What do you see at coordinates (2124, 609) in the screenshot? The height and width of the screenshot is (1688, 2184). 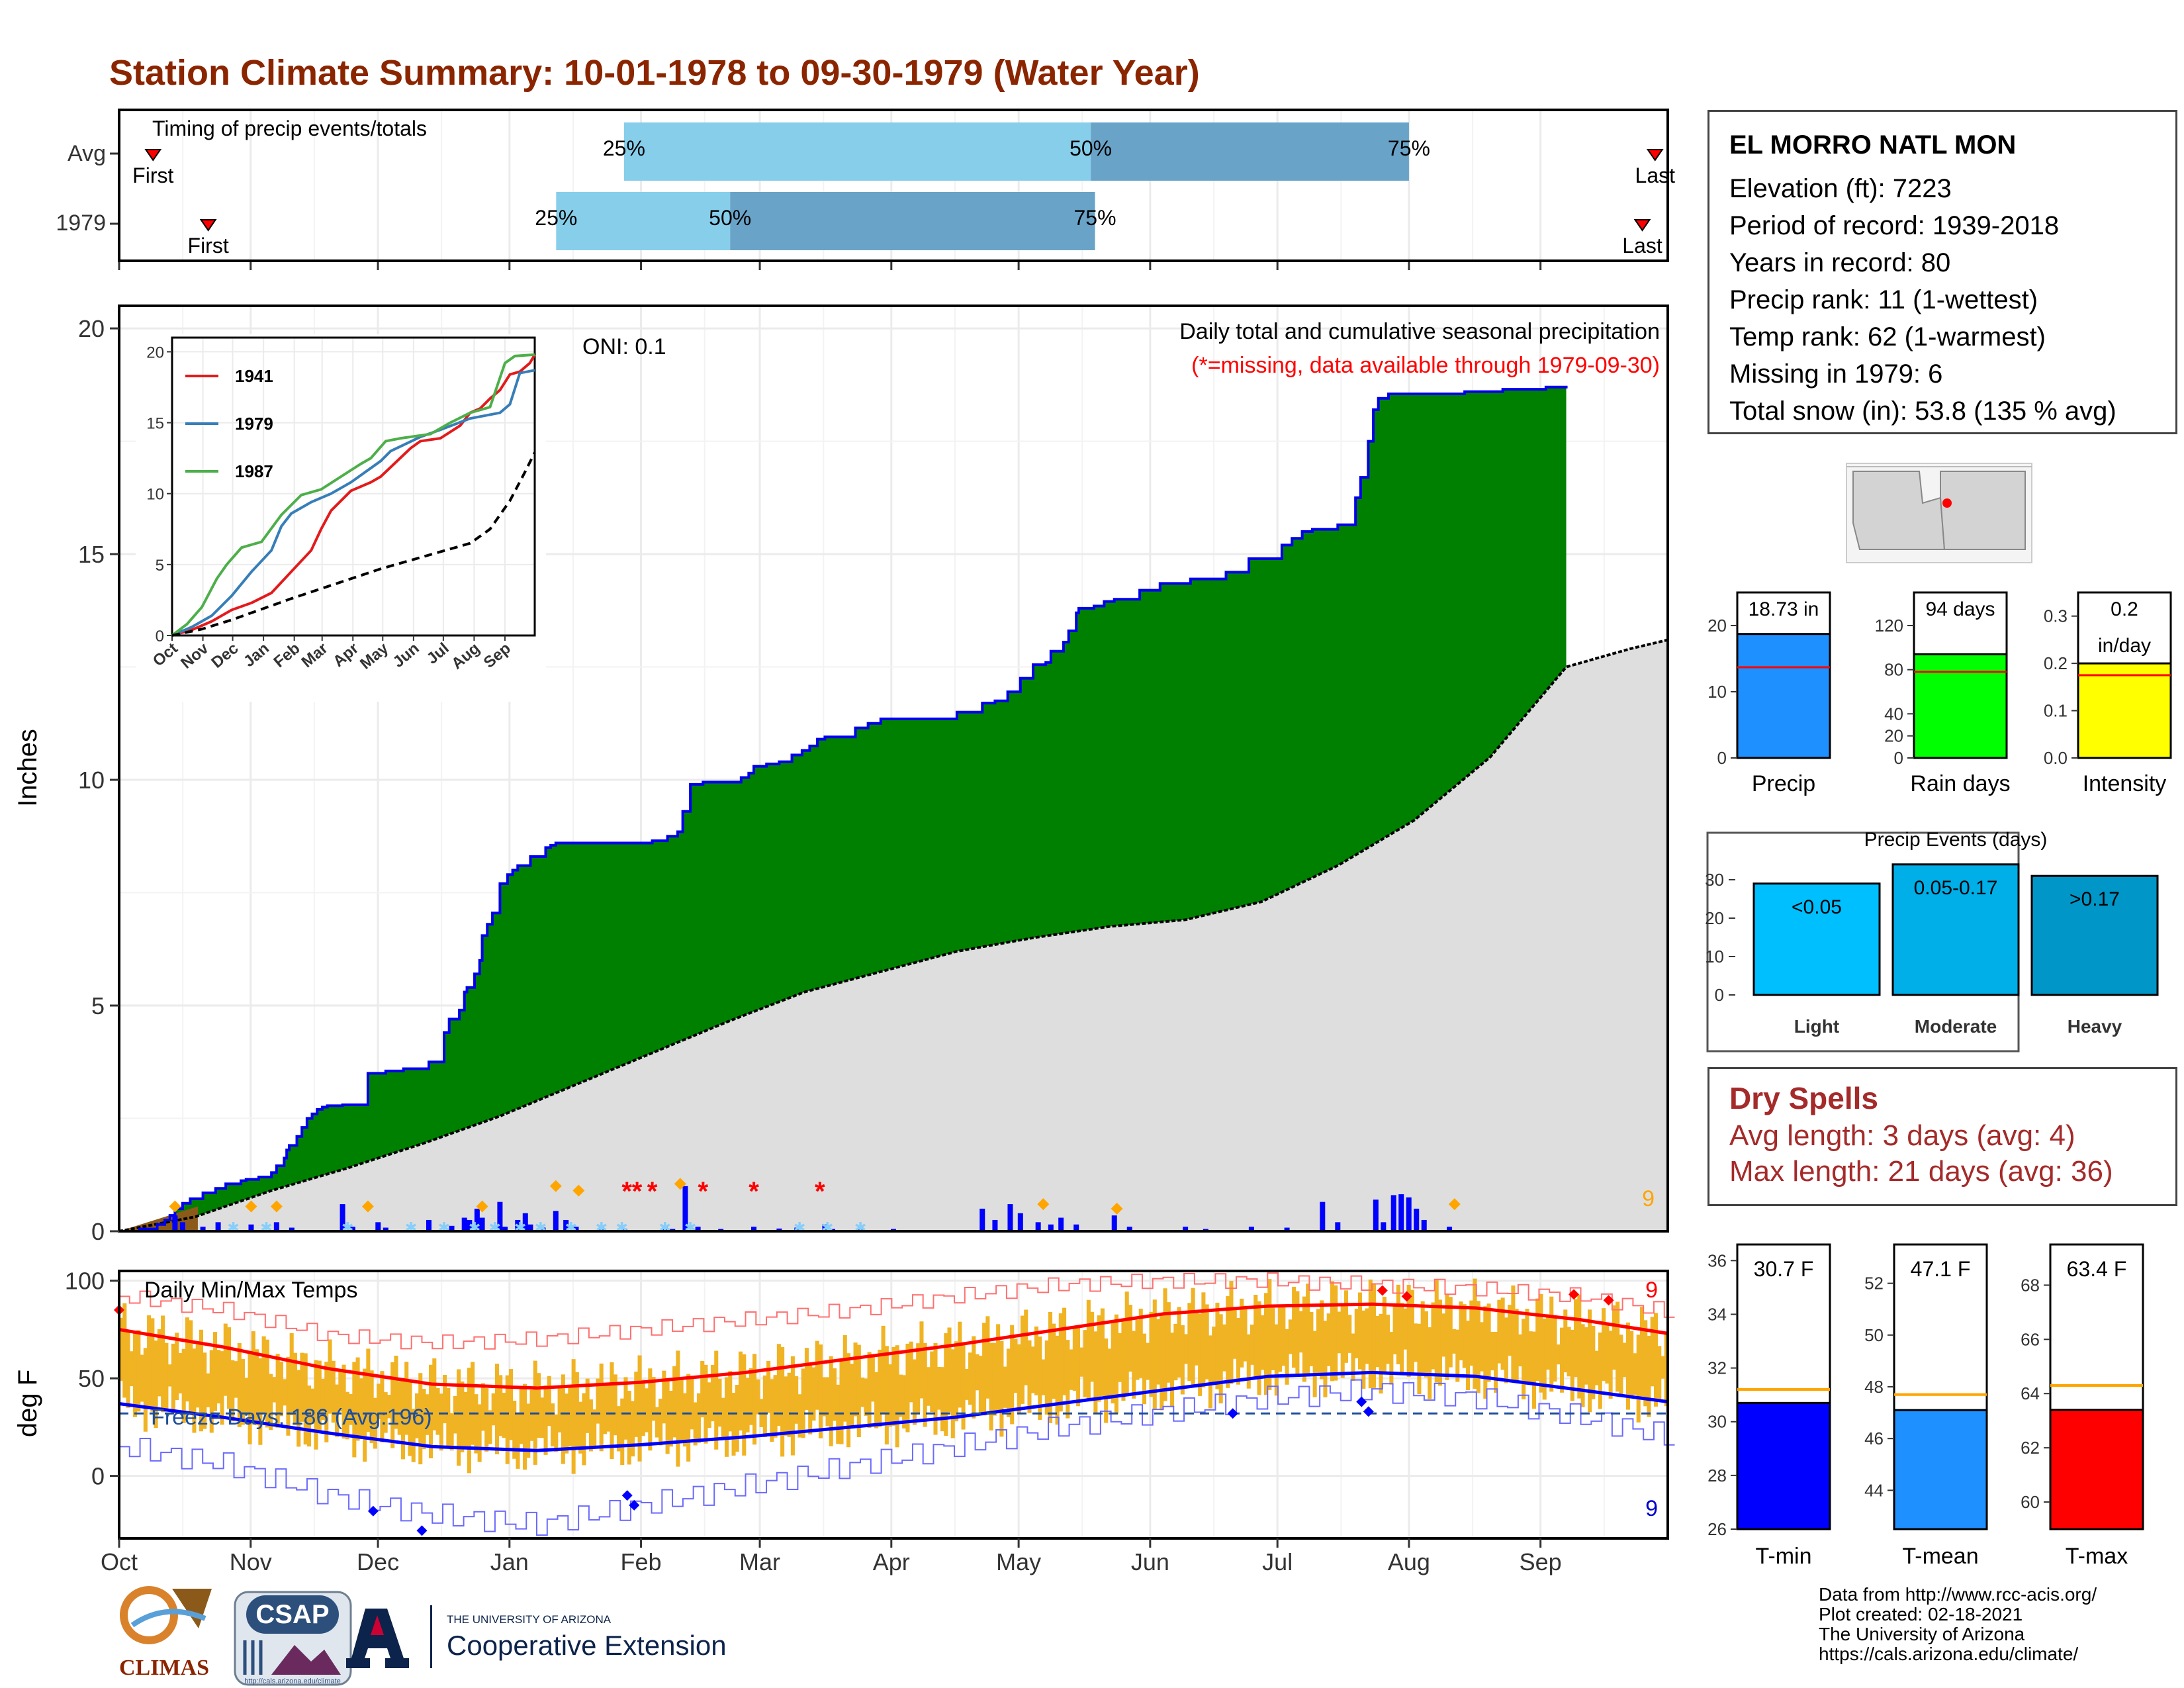 I see `summary-bar-value-label: 0.2` at bounding box center [2124, 609].